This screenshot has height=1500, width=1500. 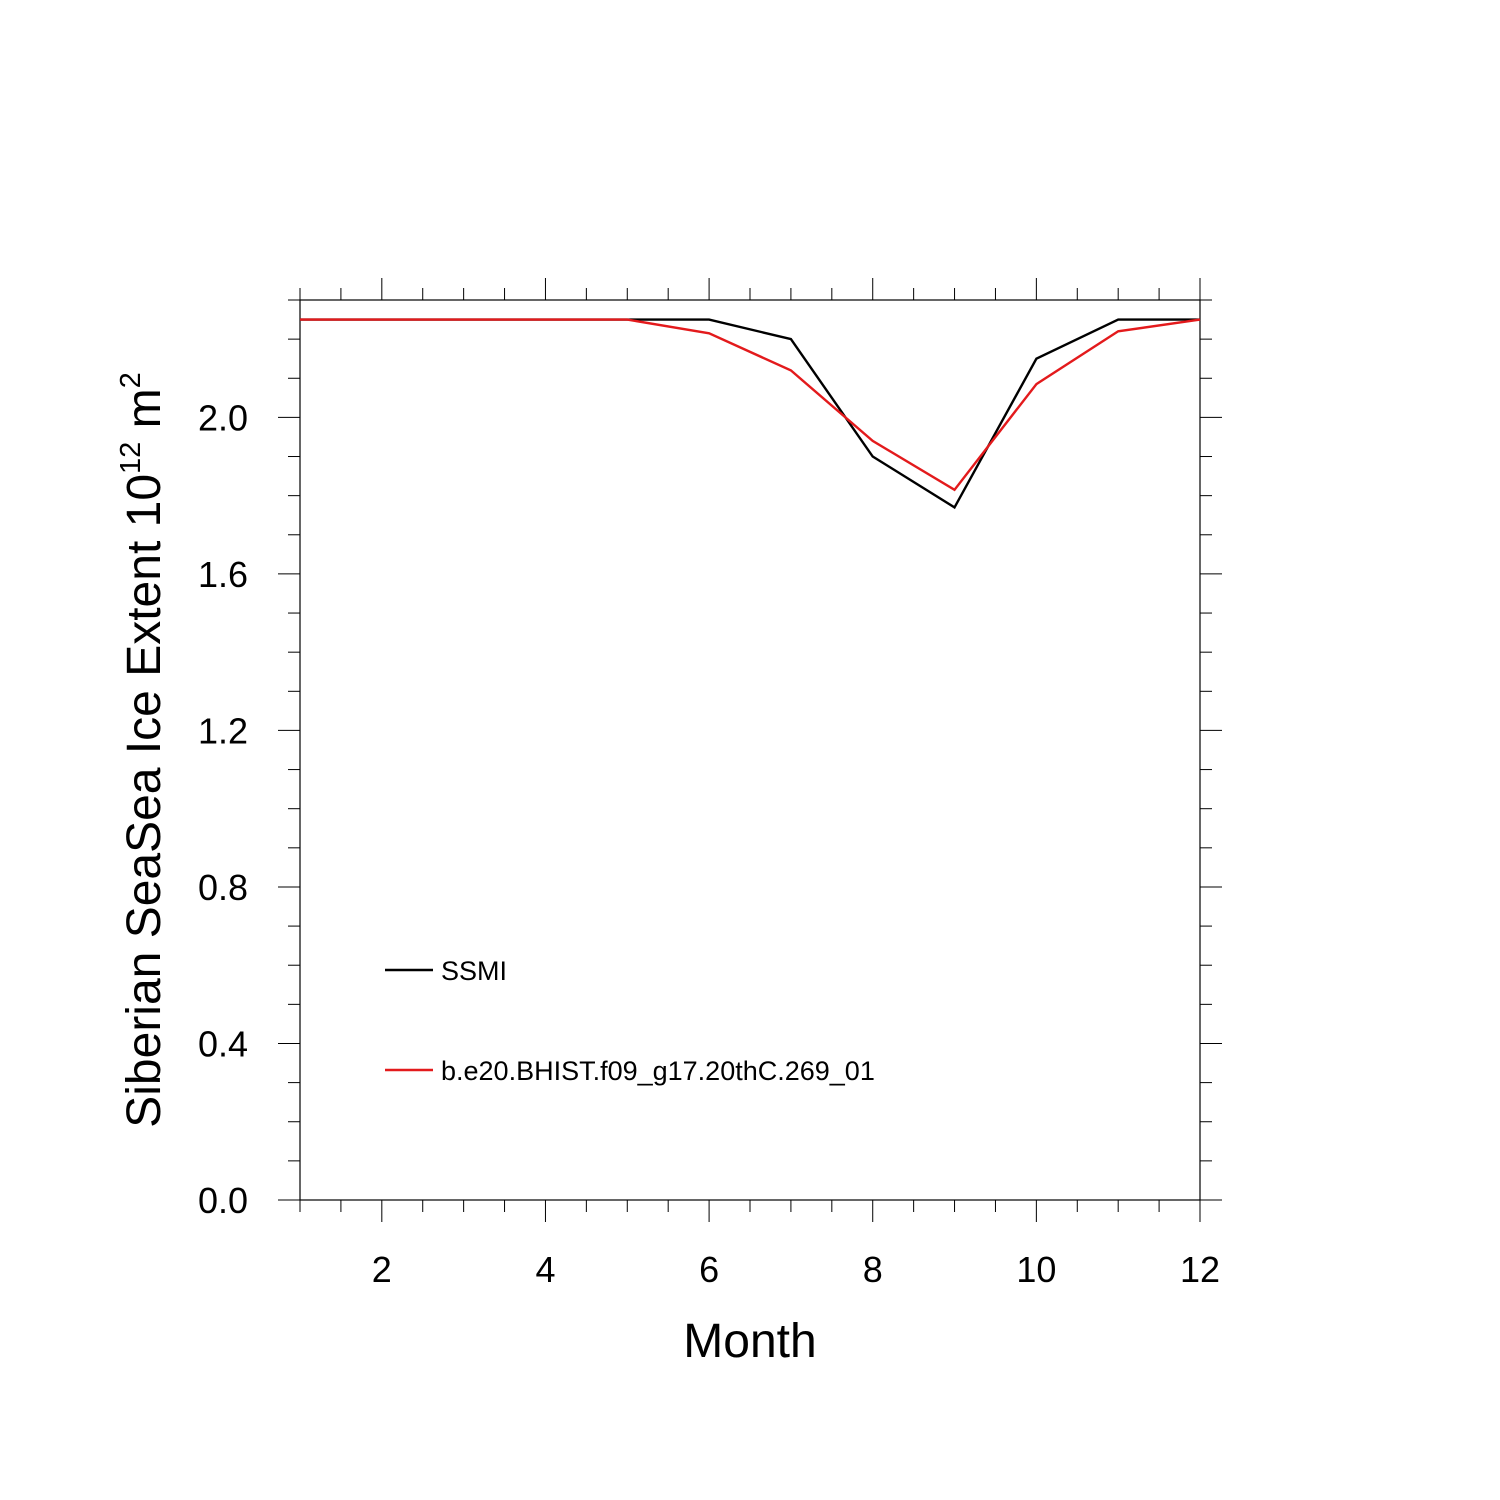 I want to click on x-axis-title: Month, so click(x=749, y=1341).